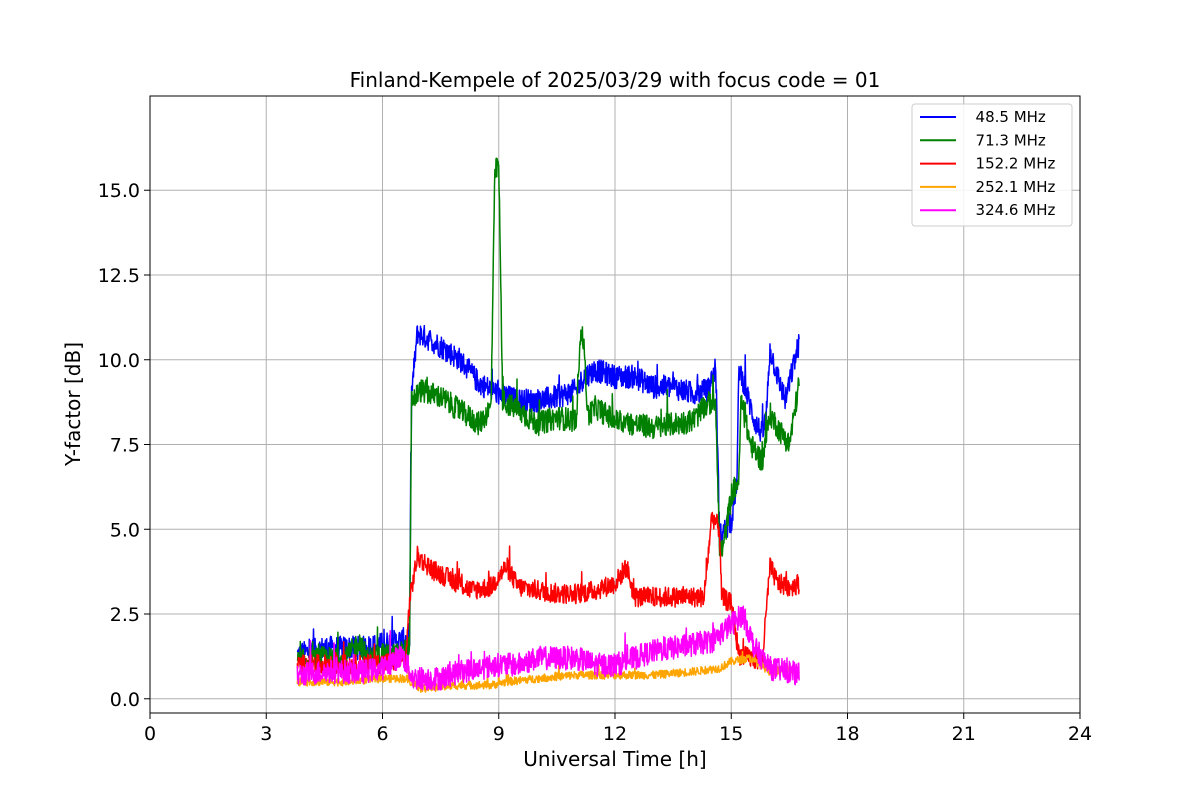  What do you see at coordinates (614, 759) in the screenshot?
I see `x-axis-label: Universal Time [h]` at bounding box center [614, 759].